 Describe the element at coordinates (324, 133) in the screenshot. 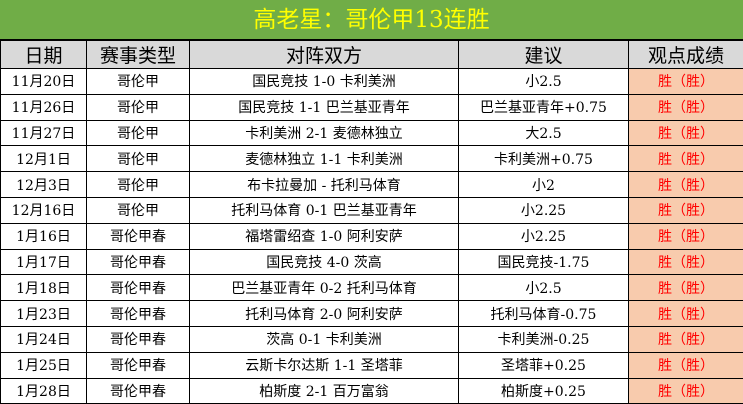

I see `match-cell: 卡利美洲 2-1 麦德林独立` at that location.